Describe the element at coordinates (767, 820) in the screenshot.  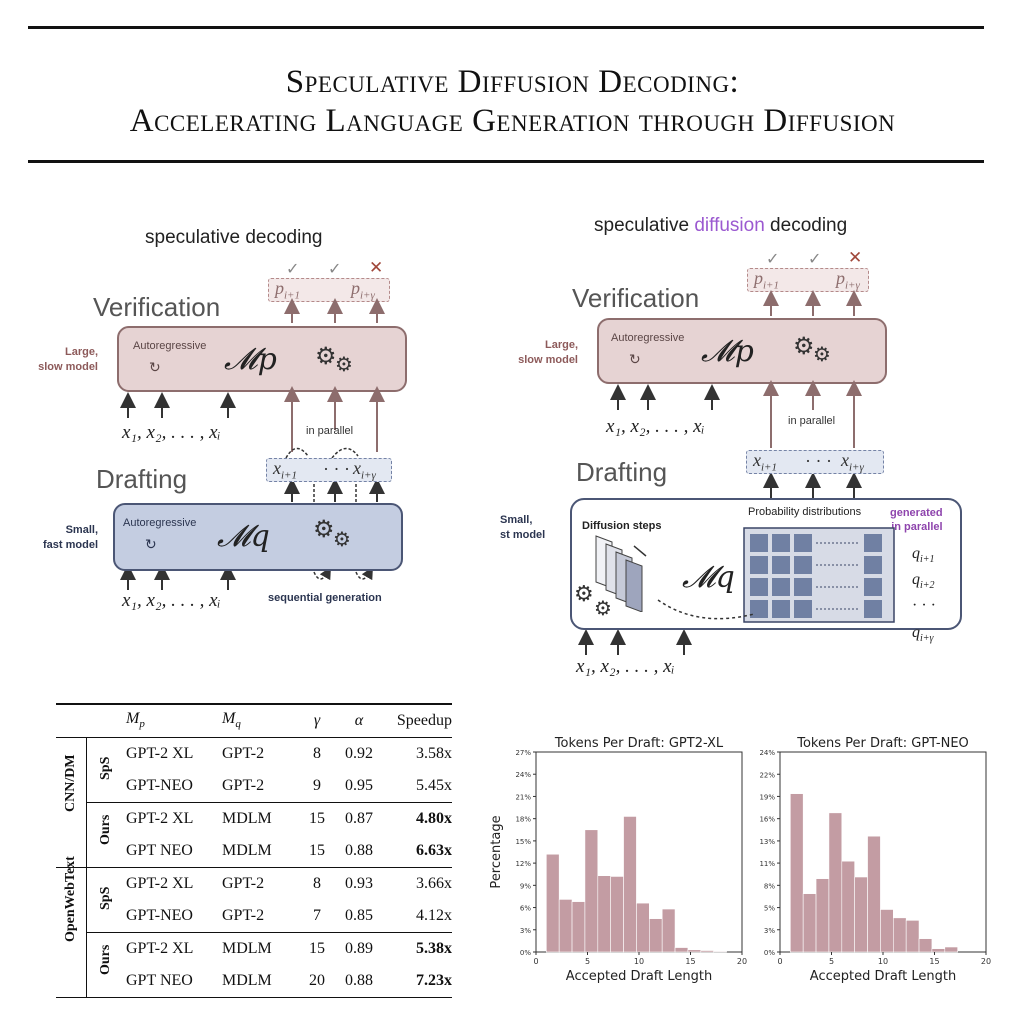
I see `y-tick-label: 16%` at that location.